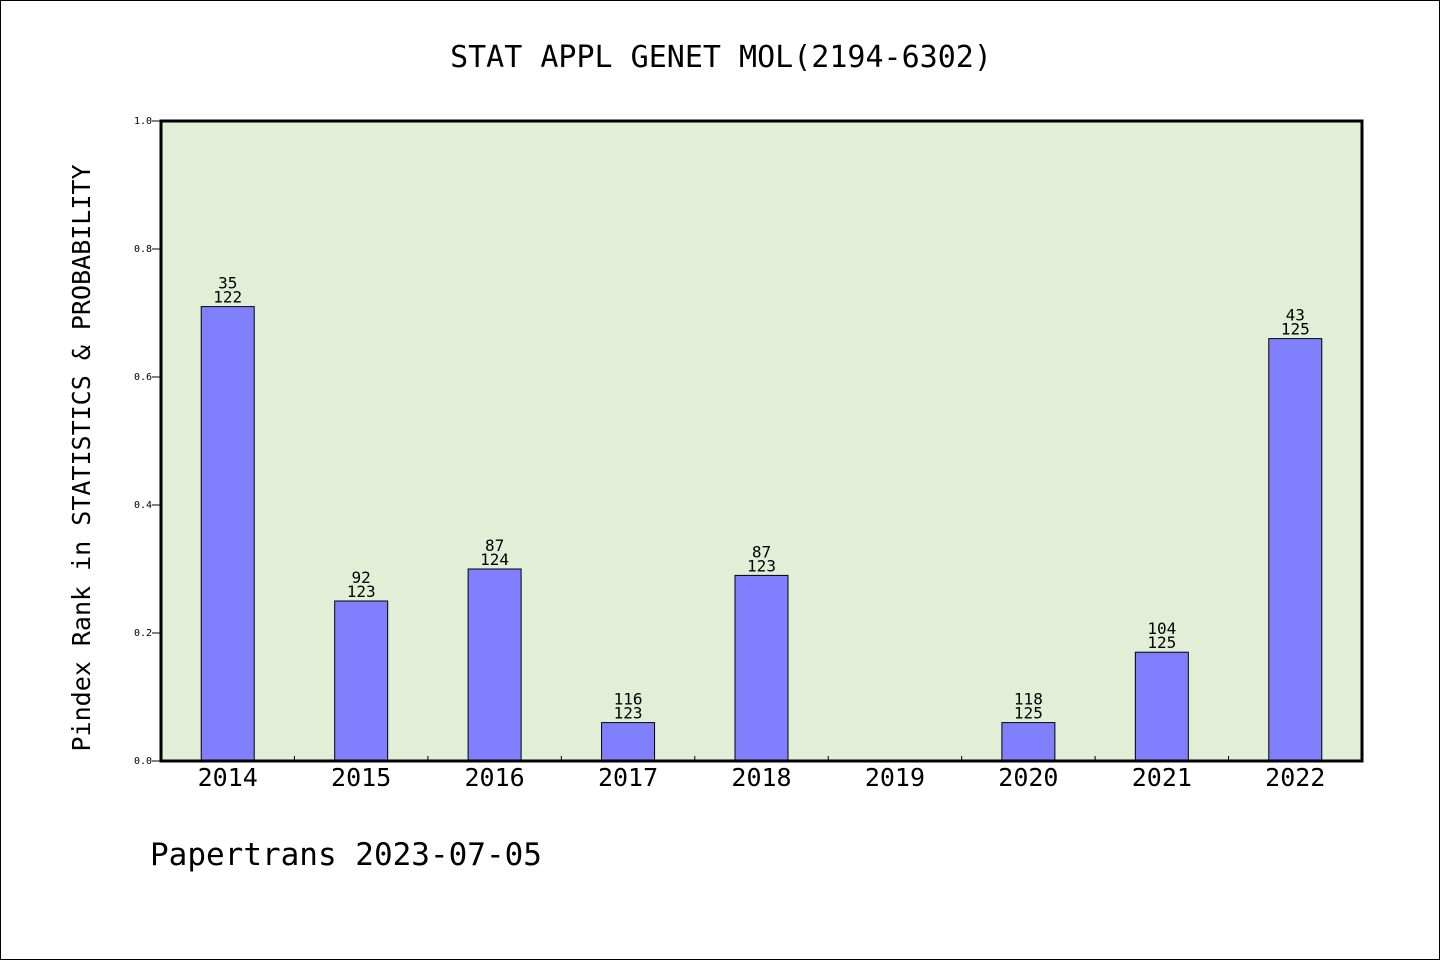 This screenshot has width=1440, height=960. What do you see at coordinates (227, 534) in the screenshot?
I see `bar-2014` at bounding box center [227, 534].